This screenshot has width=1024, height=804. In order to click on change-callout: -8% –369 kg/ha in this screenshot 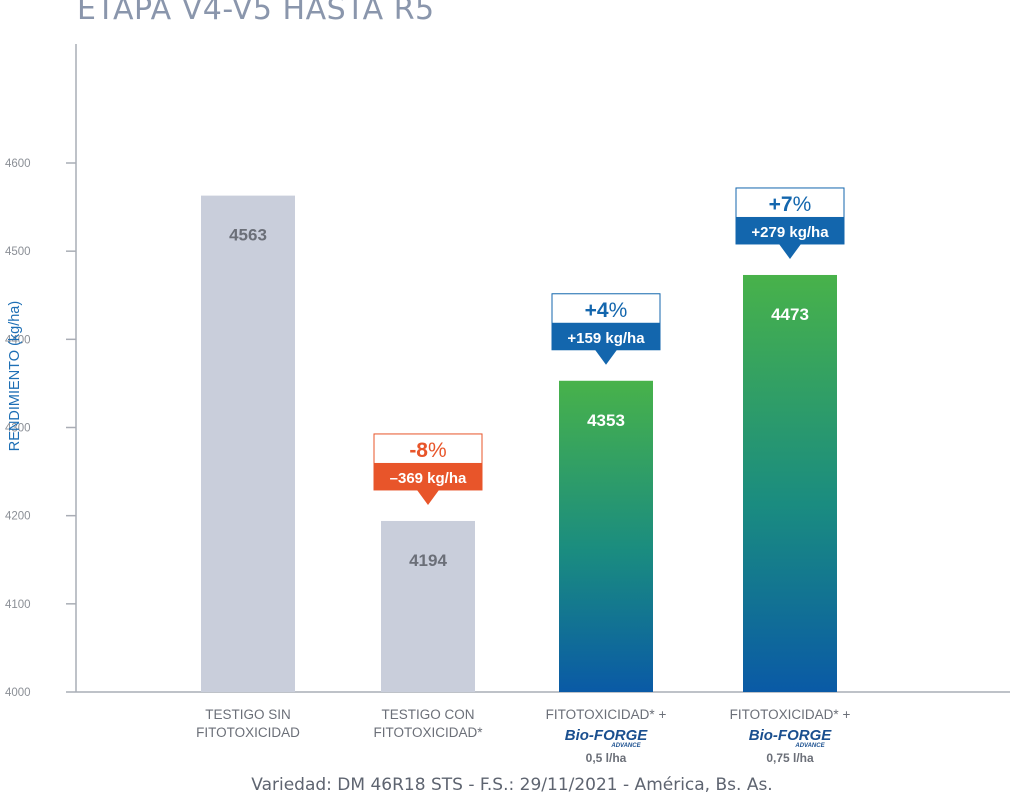, I will do `click(428, 469)`.